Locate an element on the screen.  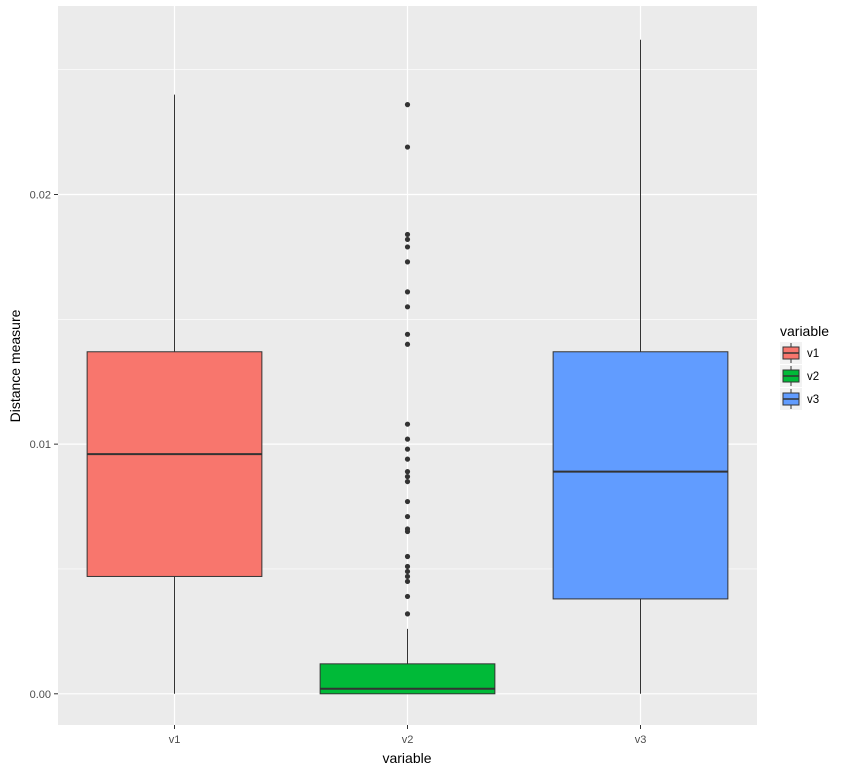
legend: variable v1 v2 v3 is located at coordinates (804, 366).